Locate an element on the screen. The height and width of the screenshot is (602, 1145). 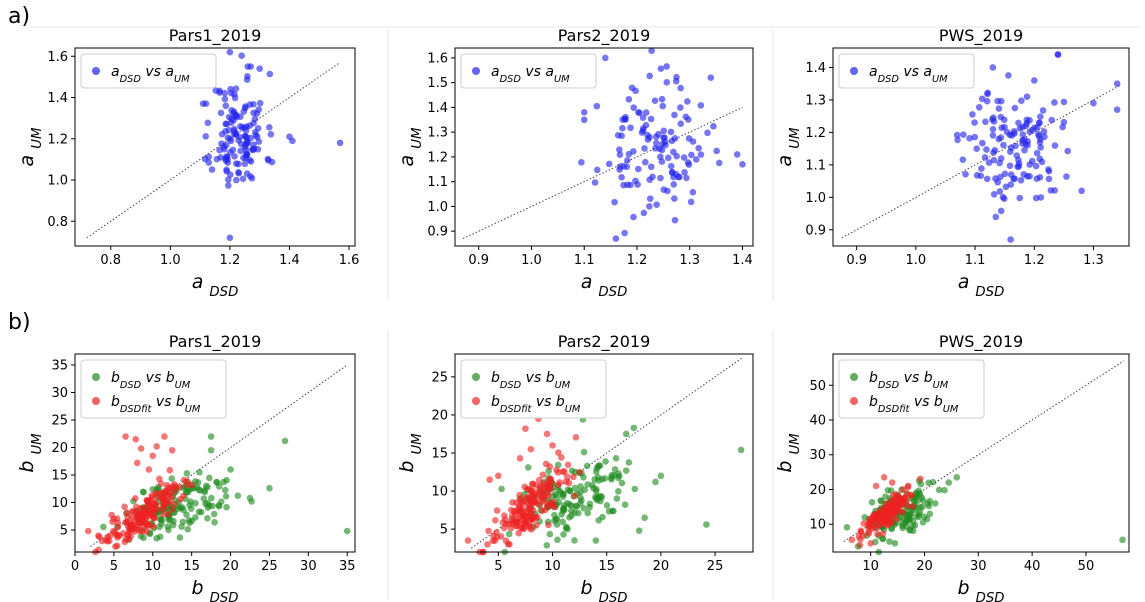
y-tick-label: 1.2 is located at coordinates (57, 139).